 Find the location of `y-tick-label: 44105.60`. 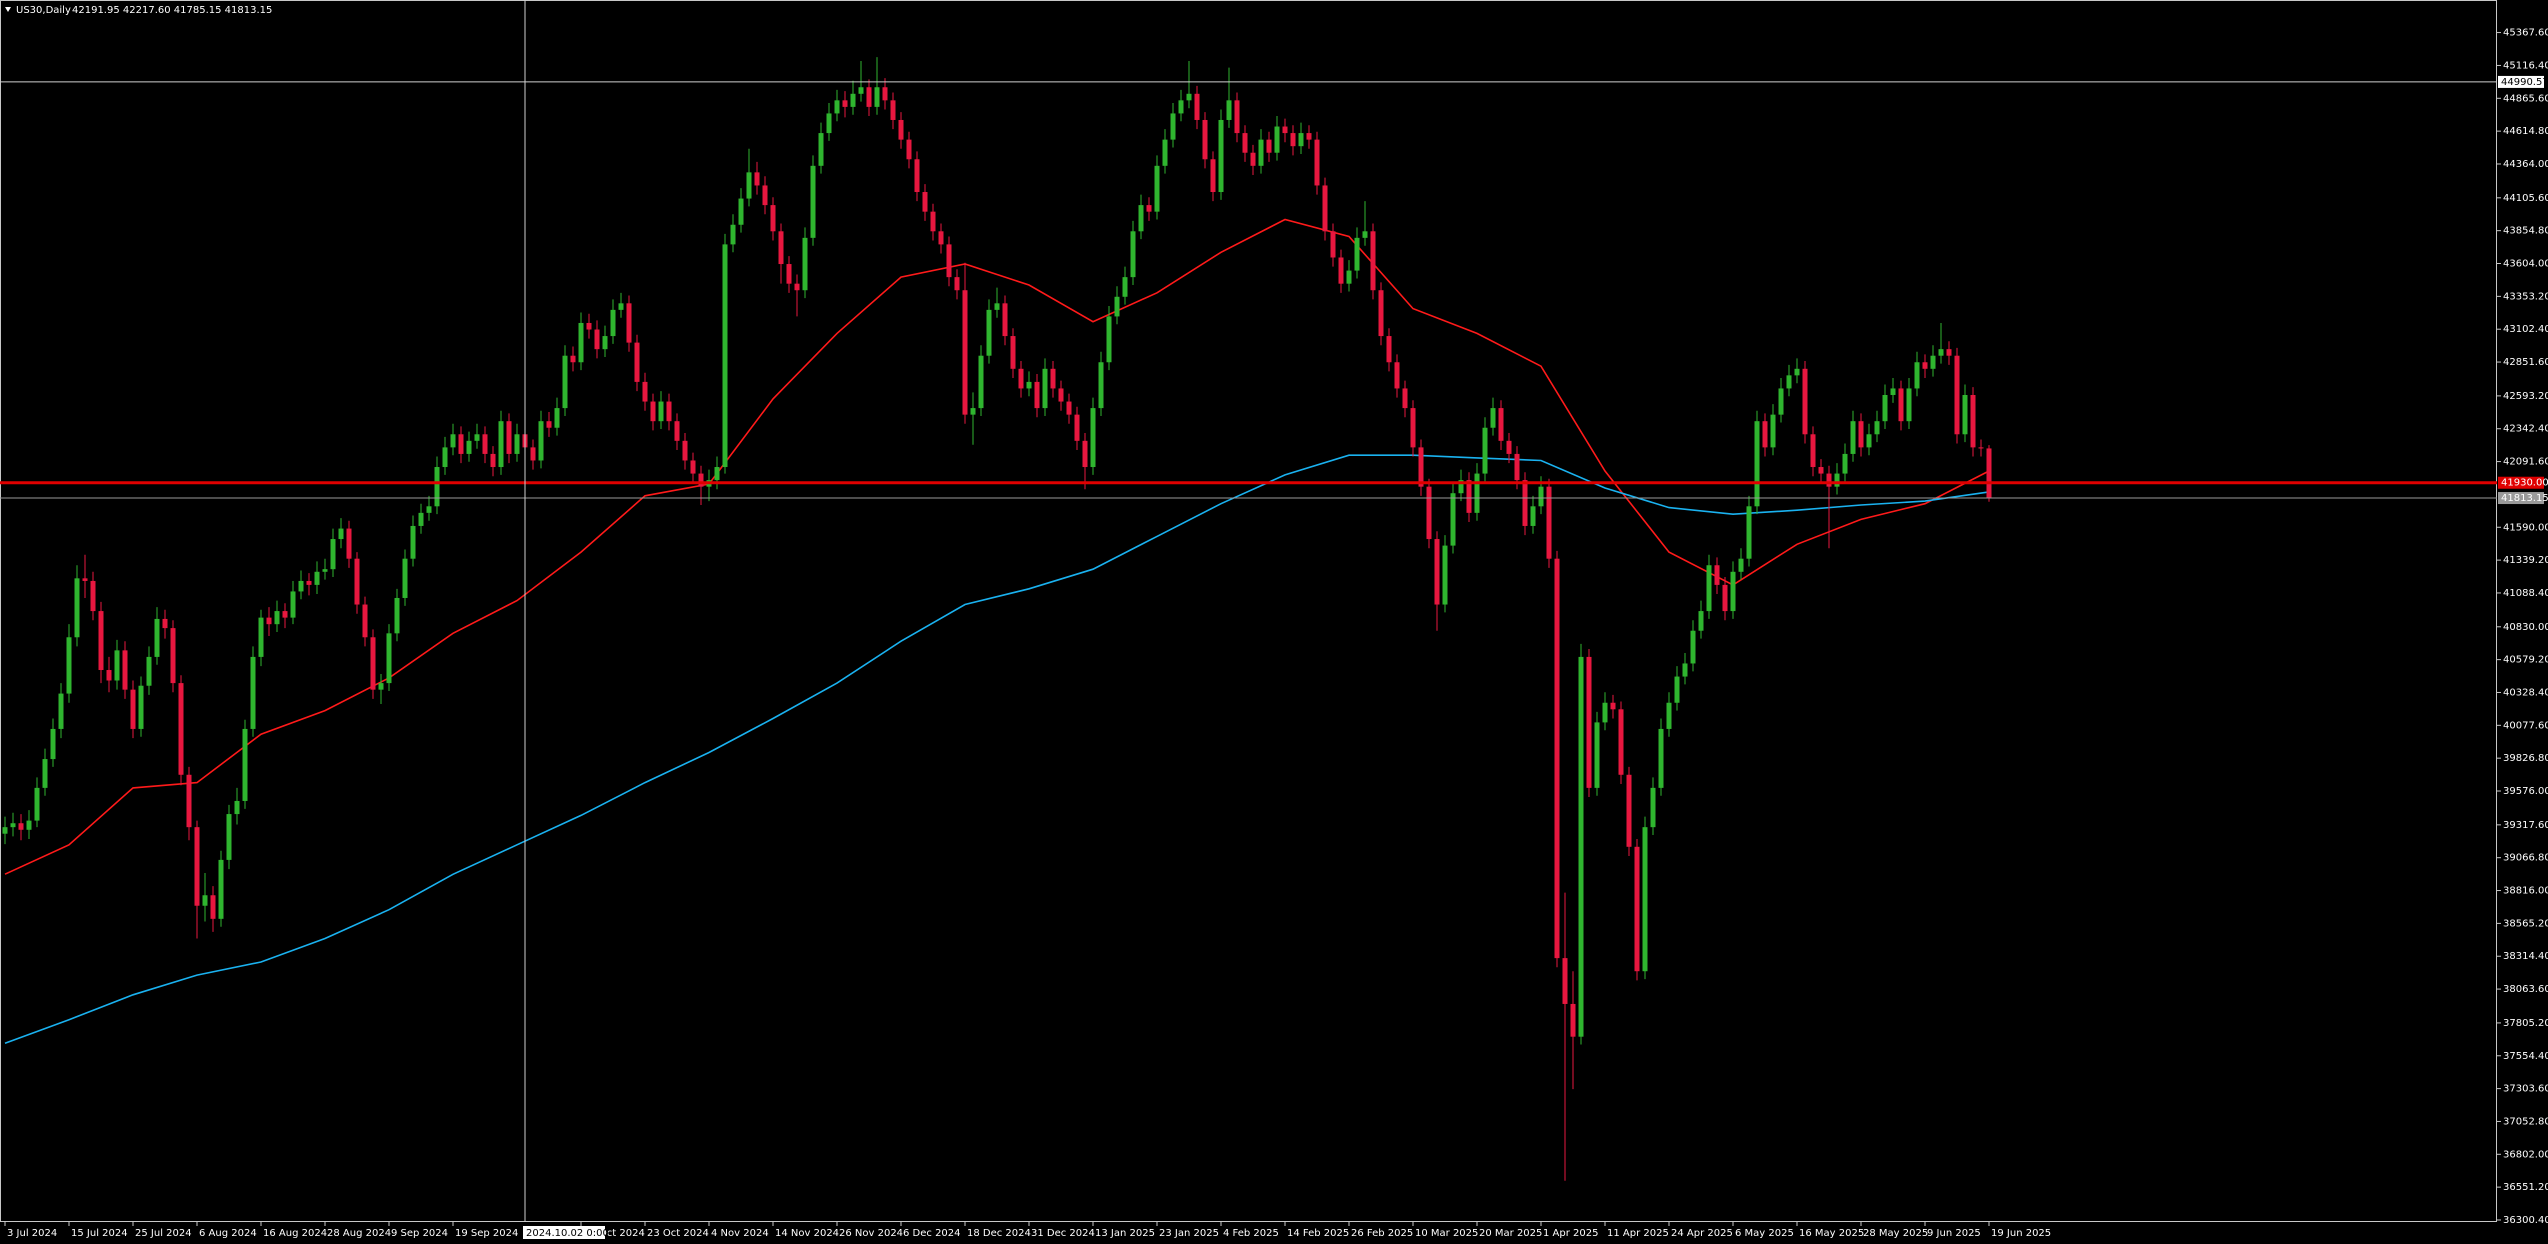

y-tick-label: 44105.60 is located at coordinates (2525, 198).